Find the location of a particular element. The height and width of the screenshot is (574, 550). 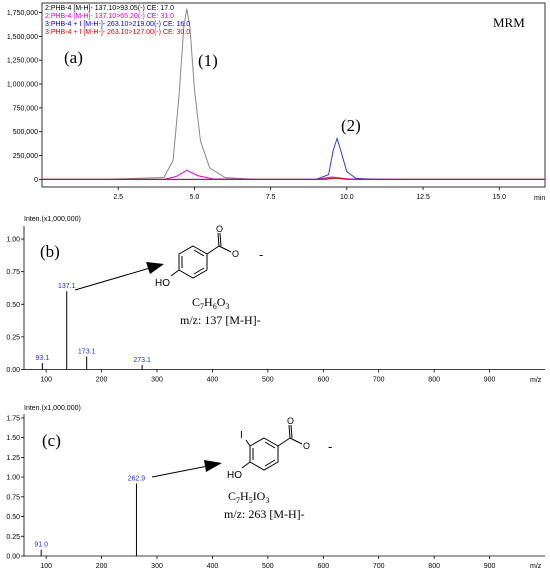

y-tick-label: 1.75 is located at coordinates (13, 418).